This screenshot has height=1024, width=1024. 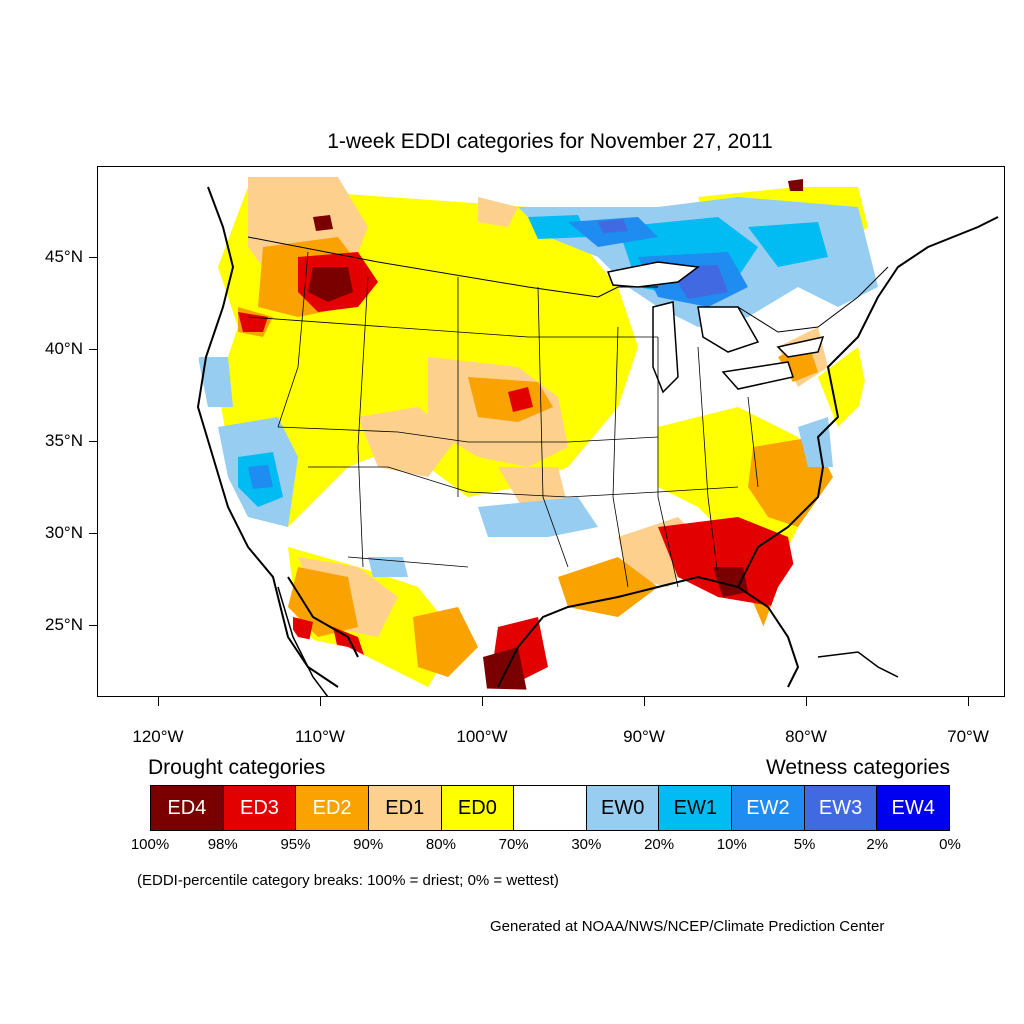 I want to click on legend-break-label: 30%, so click(x=586, y=844).